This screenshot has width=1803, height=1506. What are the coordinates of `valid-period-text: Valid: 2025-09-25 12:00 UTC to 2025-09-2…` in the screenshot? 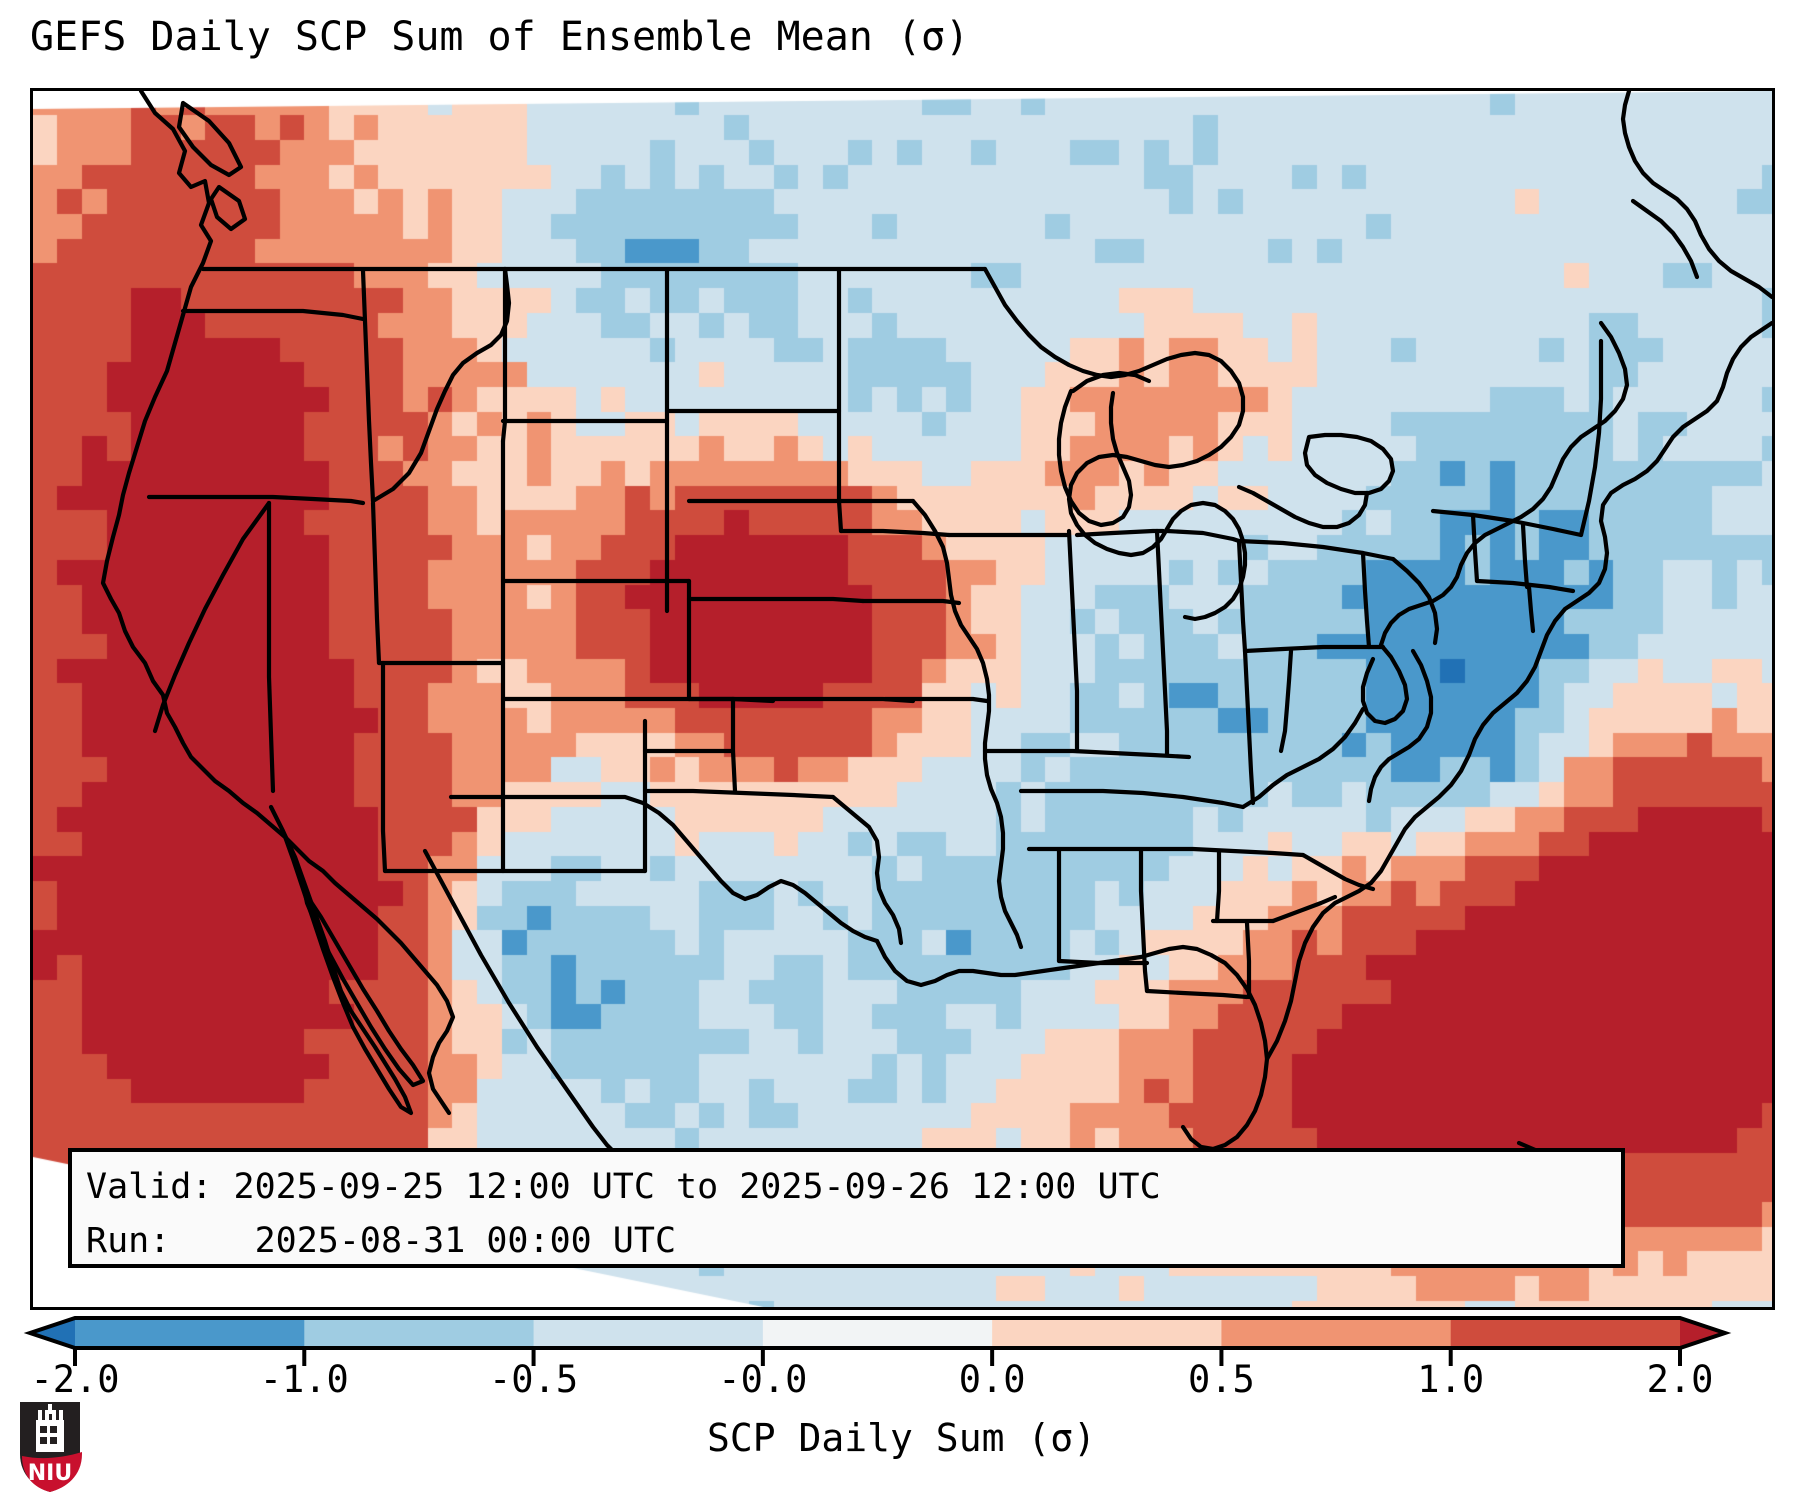 It's located at (623, 1187).